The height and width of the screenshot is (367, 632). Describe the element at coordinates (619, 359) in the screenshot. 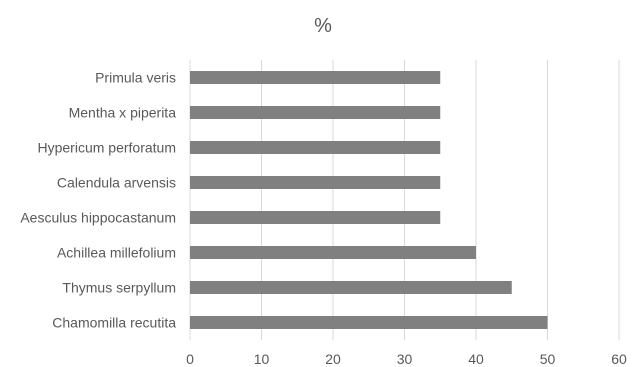

I see `x-tick-label: 60` at that location.